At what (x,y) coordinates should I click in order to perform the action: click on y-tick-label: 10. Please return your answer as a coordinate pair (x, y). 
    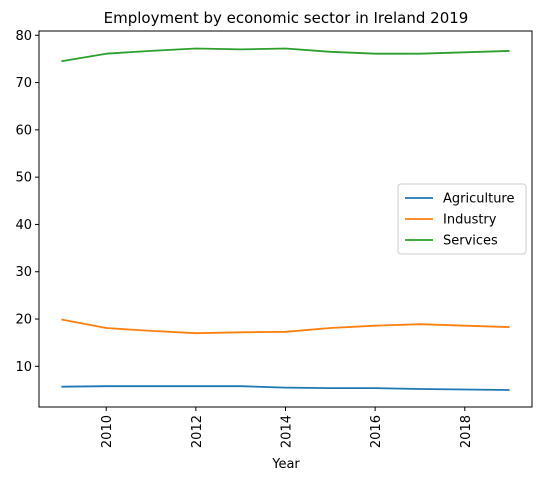
    Looking at the image, I should click on (23, 367).